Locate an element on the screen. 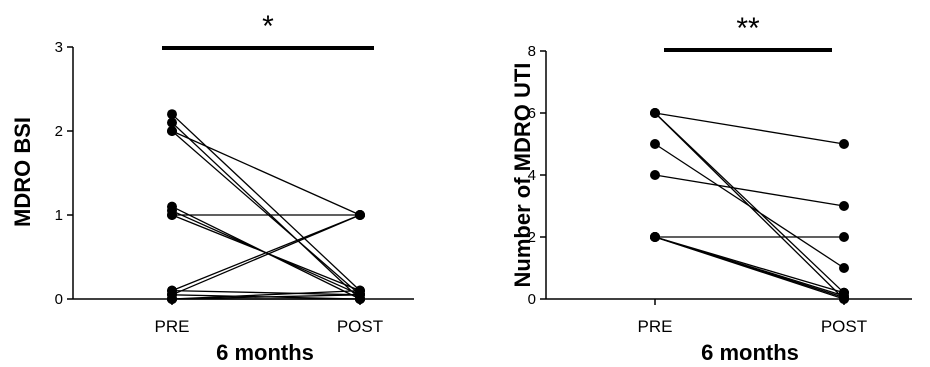 Image resolution: width=930 pixels, height=367 pixels. y-tick-label: 6 is located at coordinates (532, 113).